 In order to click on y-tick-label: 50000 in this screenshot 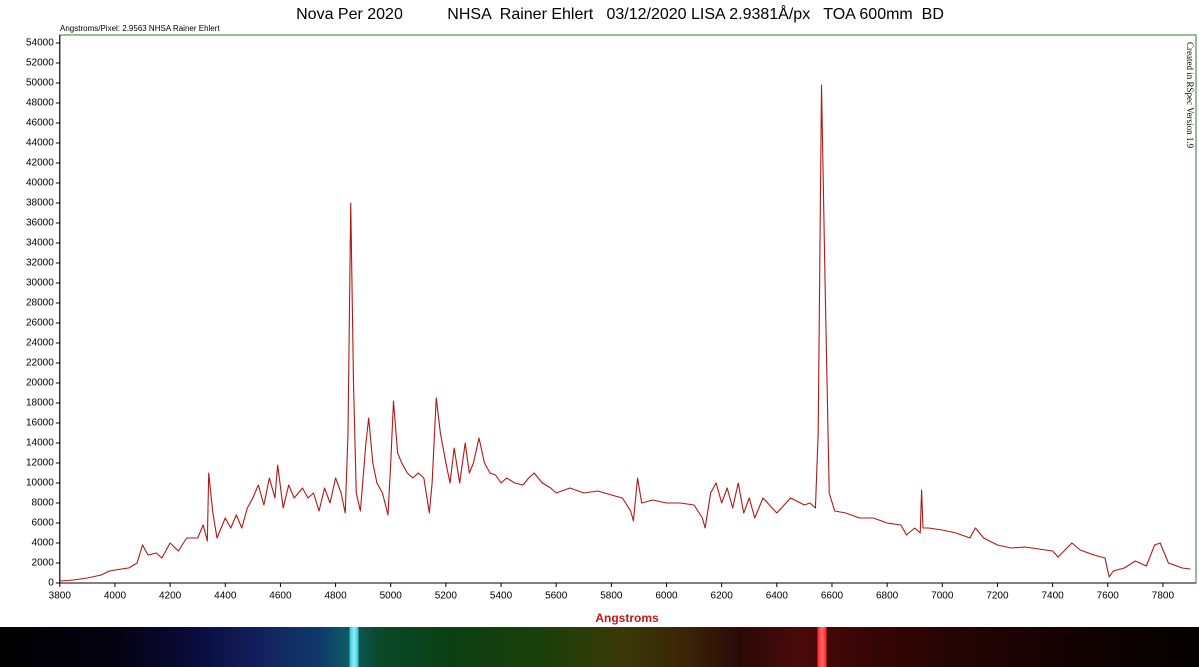, I will do `click(40, 83)`.